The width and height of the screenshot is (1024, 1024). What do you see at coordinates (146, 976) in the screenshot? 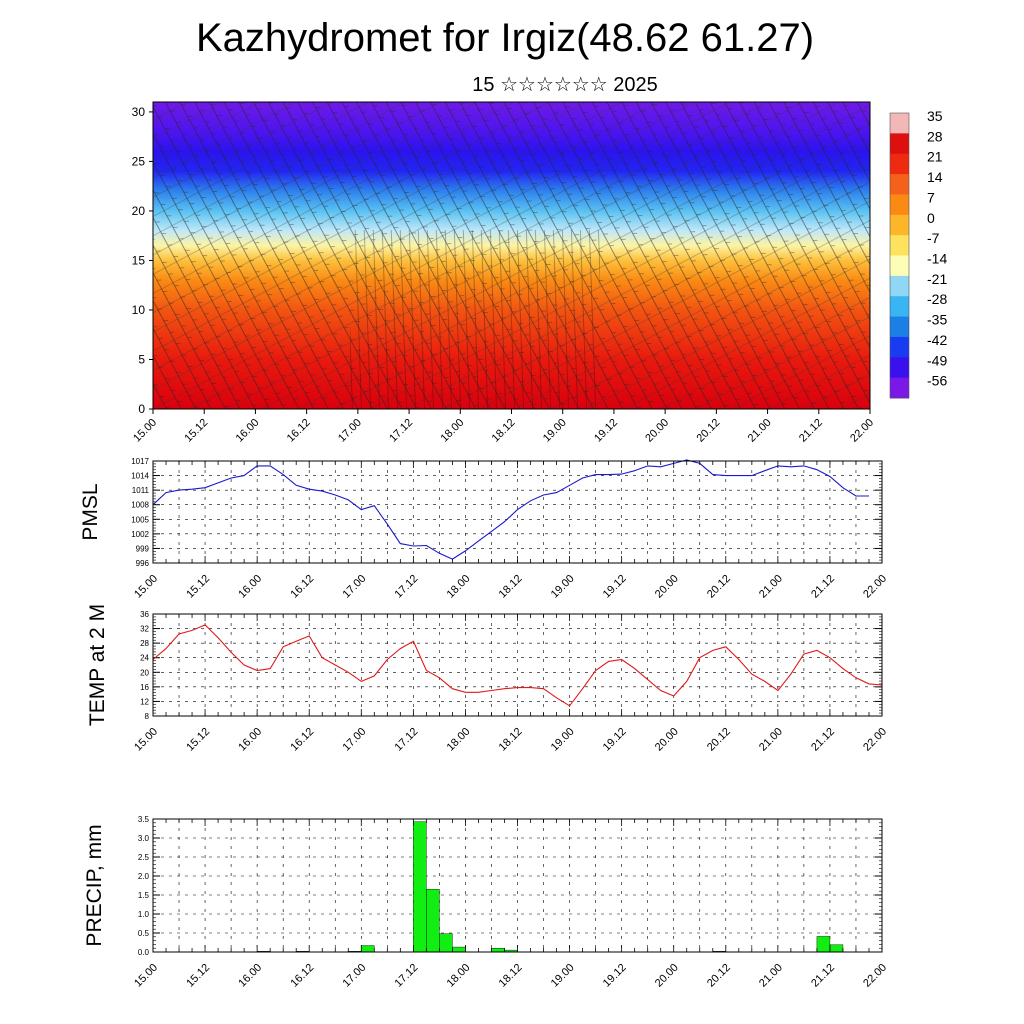
I see `precip-x-tick-label: 15.00` at bounding box center [146, 976].